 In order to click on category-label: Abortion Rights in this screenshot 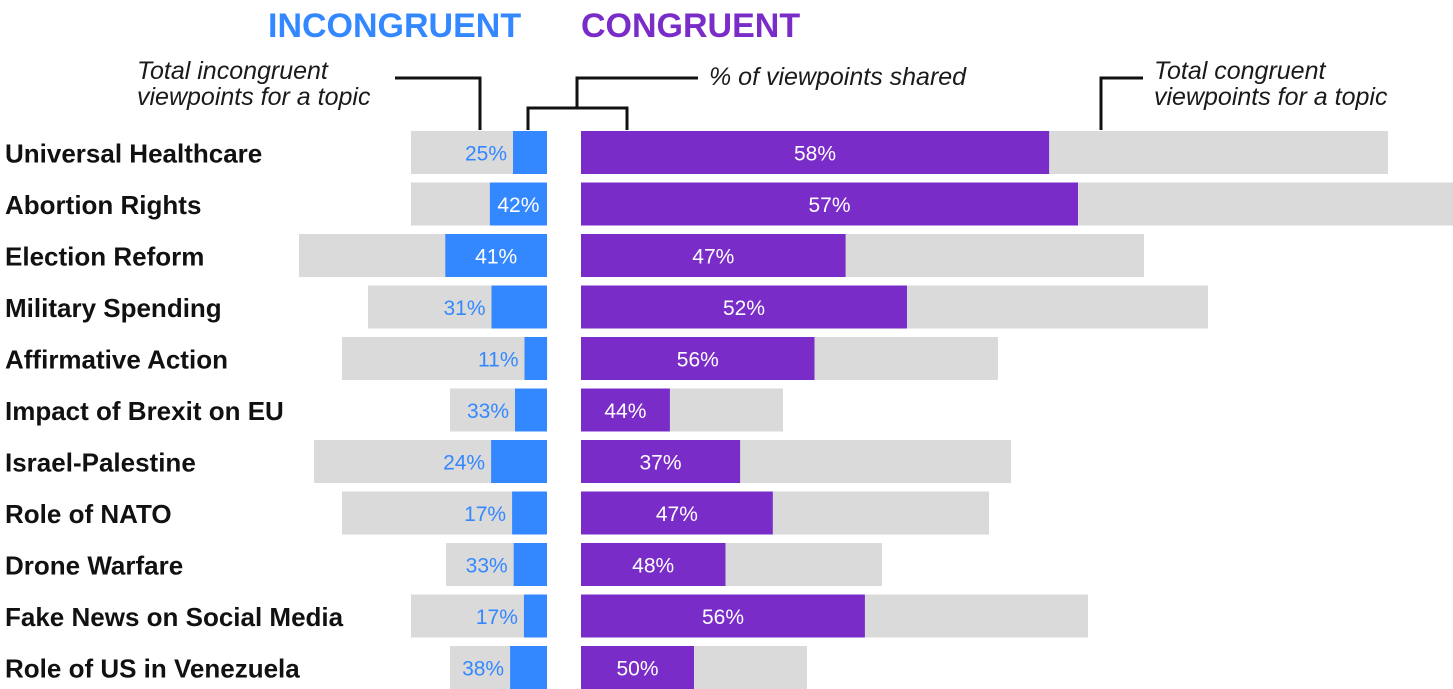, I will do `click(103, 205)`.